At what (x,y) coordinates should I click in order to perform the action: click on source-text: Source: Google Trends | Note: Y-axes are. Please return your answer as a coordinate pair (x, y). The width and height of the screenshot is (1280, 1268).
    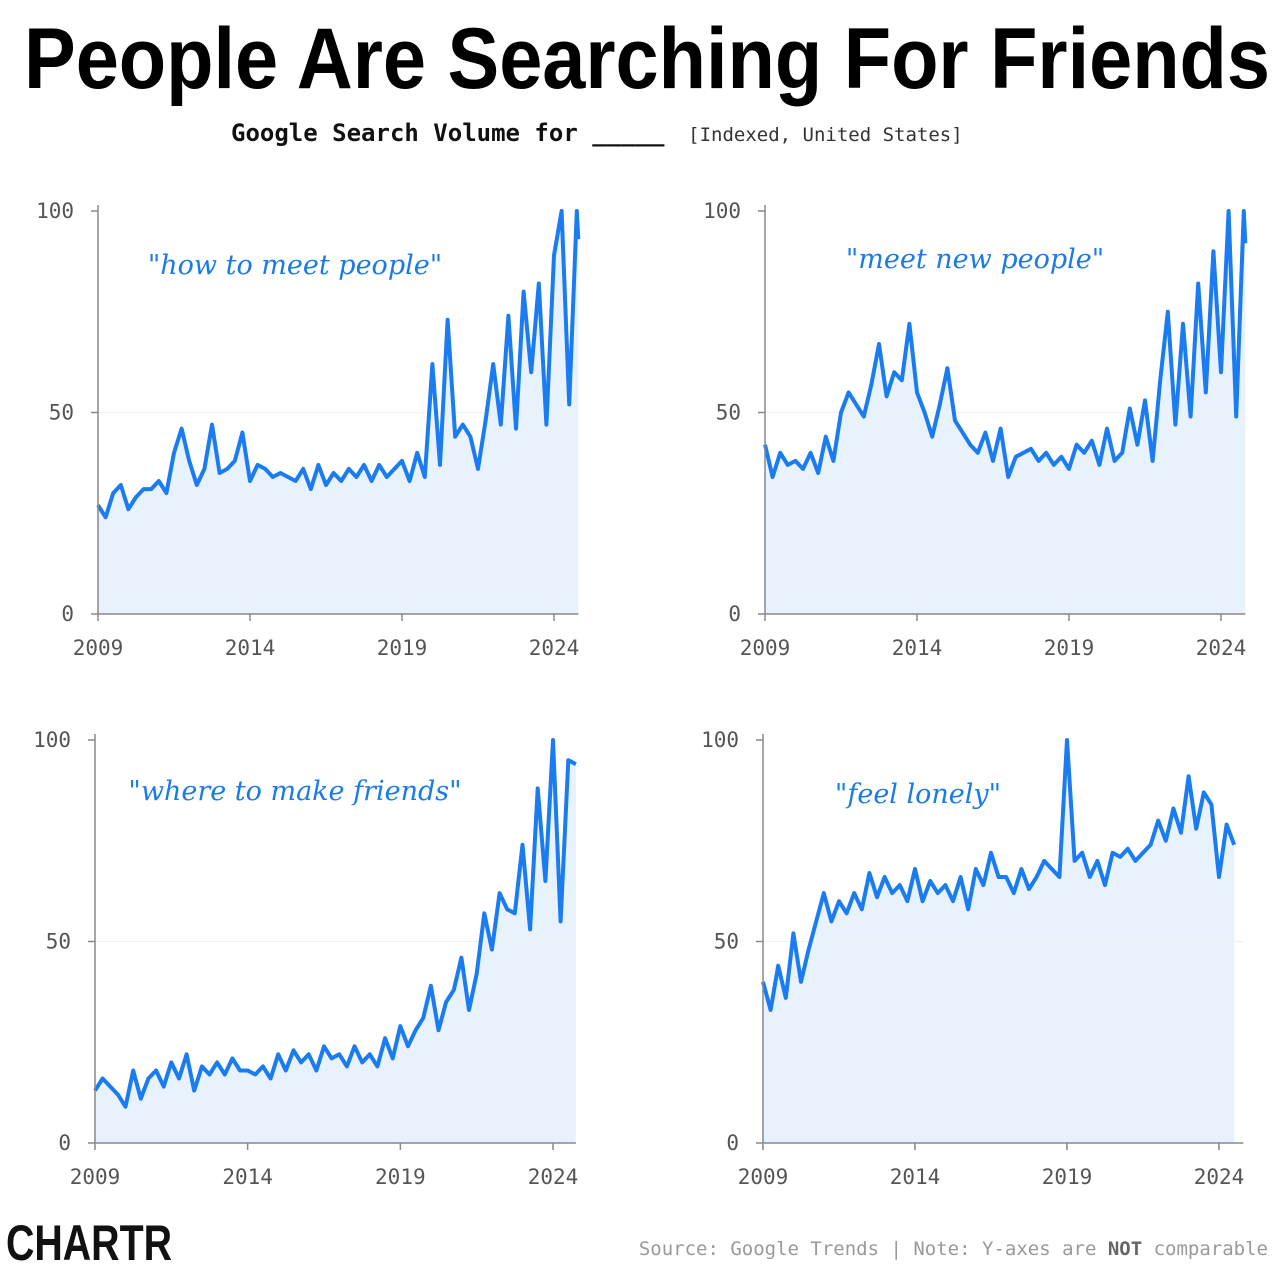
    Looking at the image, I should click on (873, 1249).